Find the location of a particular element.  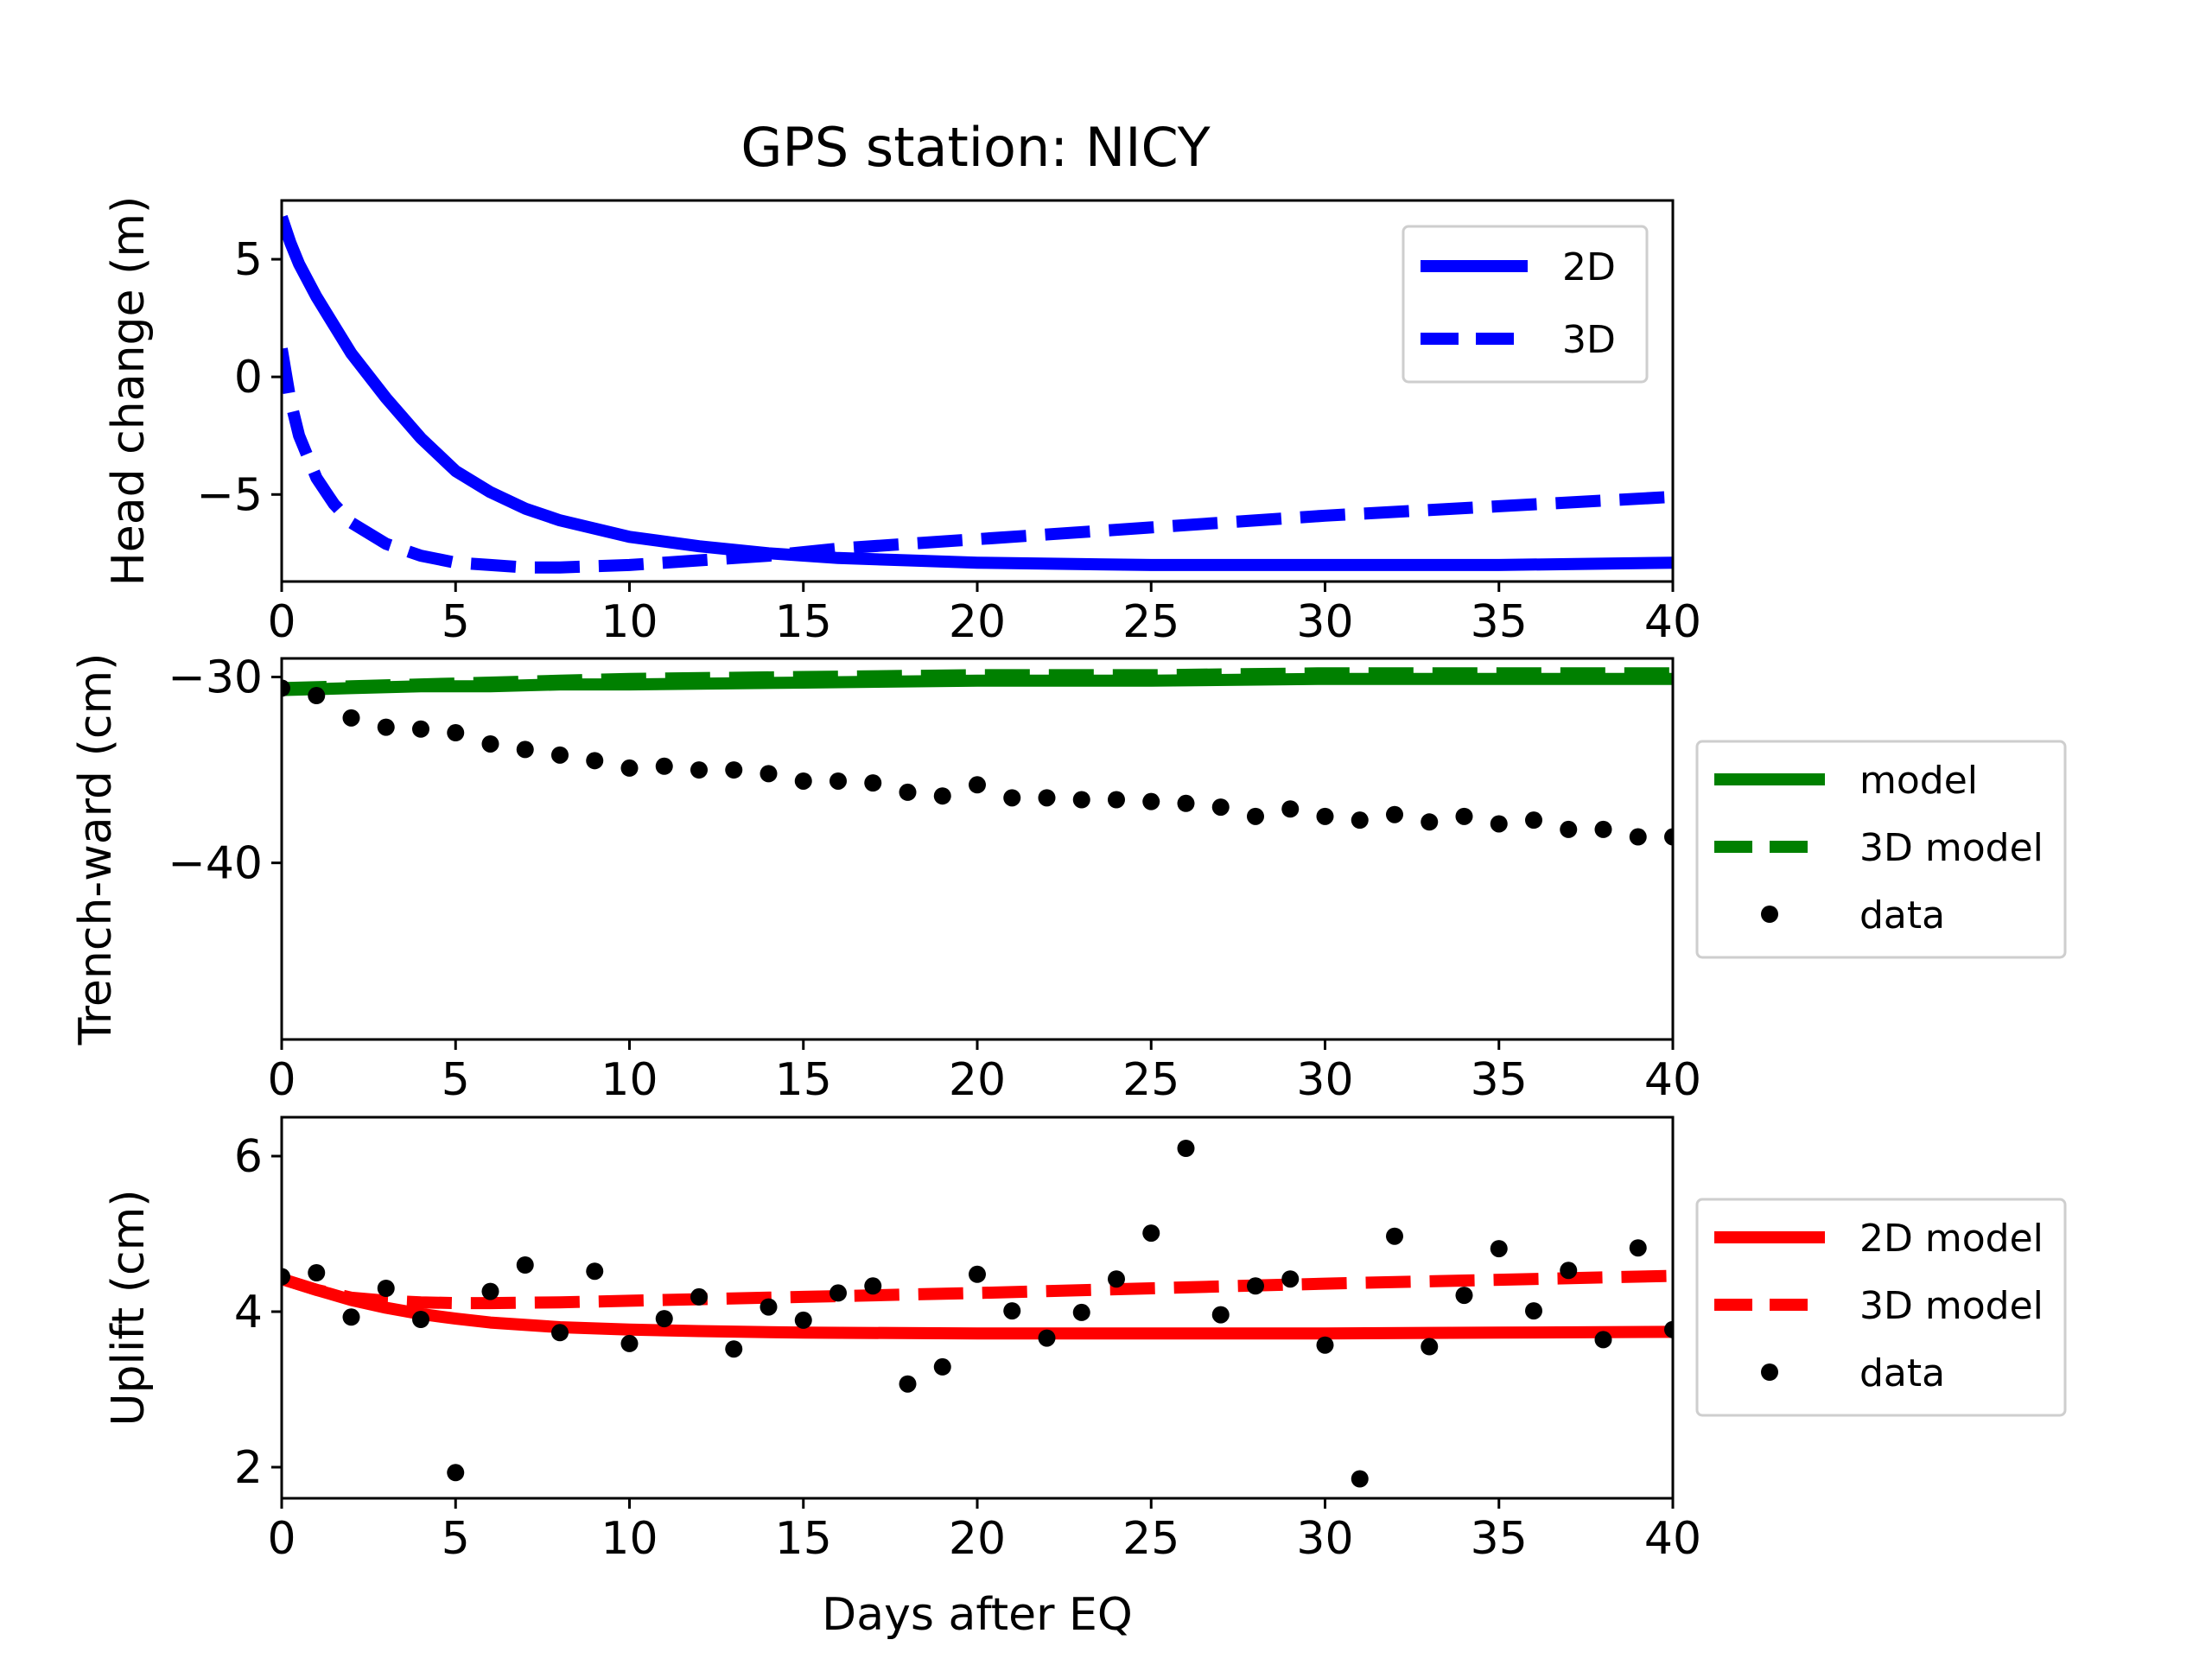

uplift-x-tick-label: 5 is located at coordinates (456, 1539).